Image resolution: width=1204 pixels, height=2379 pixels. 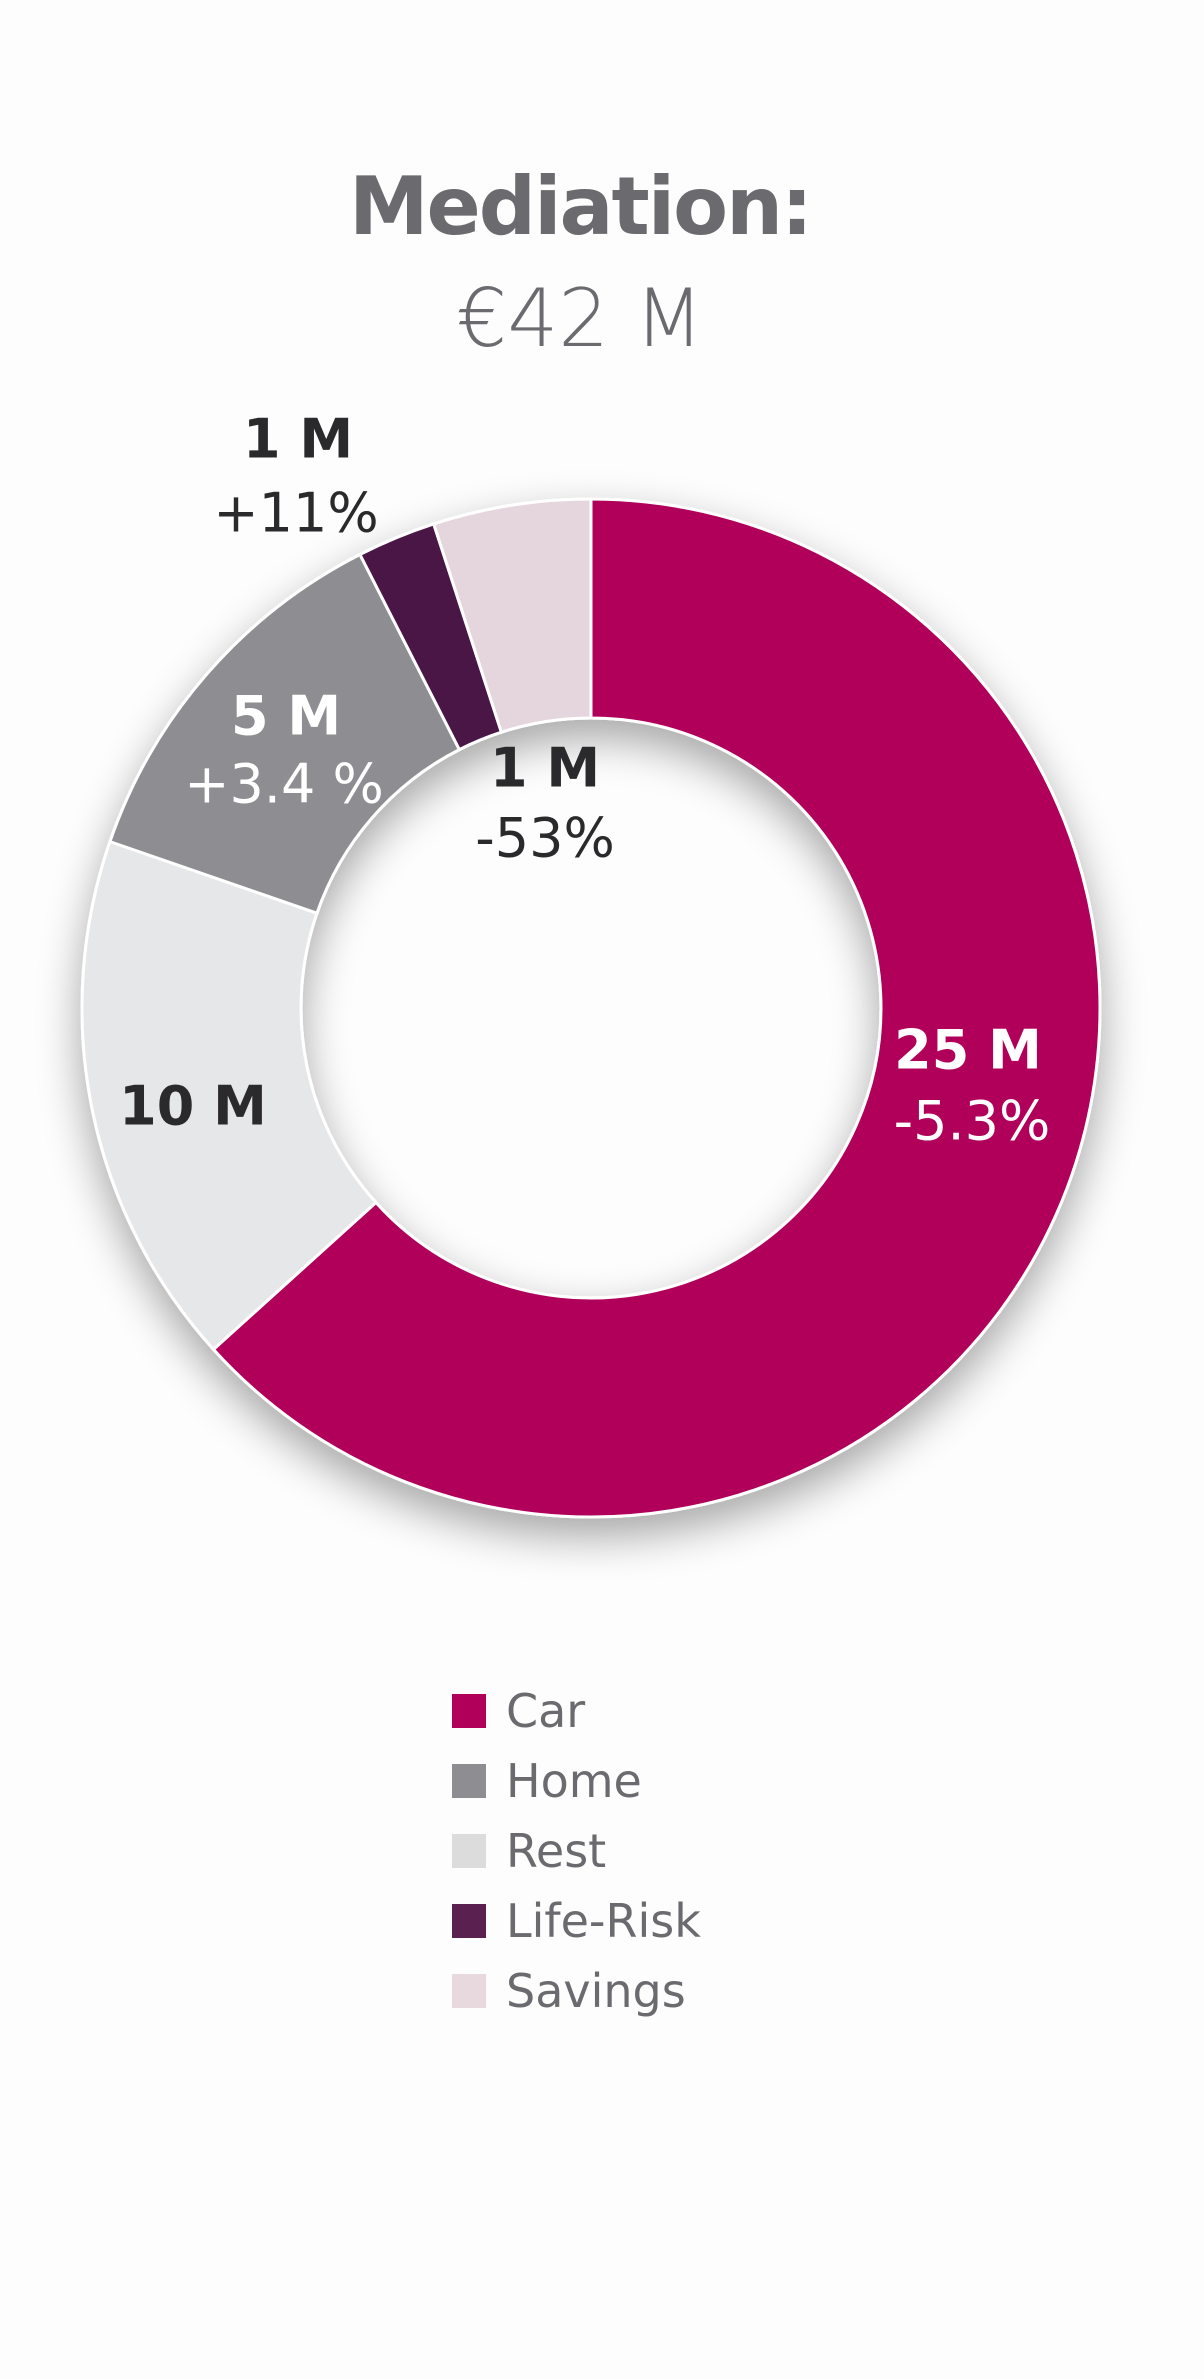 I want to click on slice-home, so click(x=285, y=734).